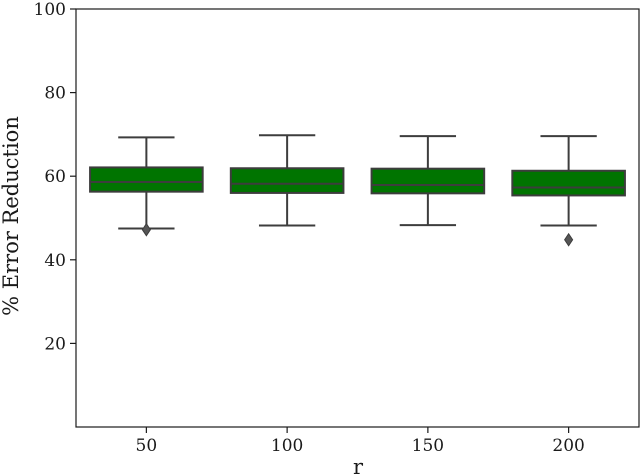 Image resolution: width=640 pixels, height=475 pixels. What do you see at coordinates (147, 446) in the screenshot?
I see `x-tick-label: 50` at bounding box center [147, 446].